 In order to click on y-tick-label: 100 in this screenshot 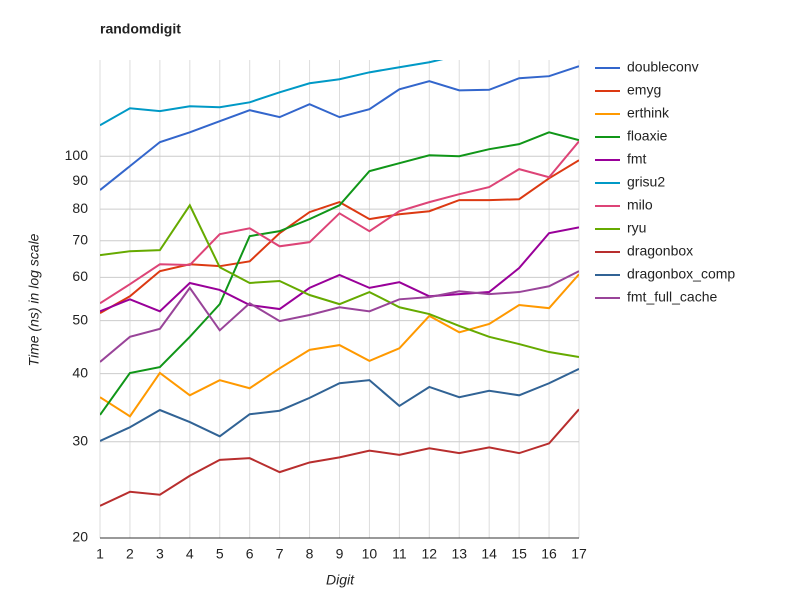, I will do `click(77, 155)`.